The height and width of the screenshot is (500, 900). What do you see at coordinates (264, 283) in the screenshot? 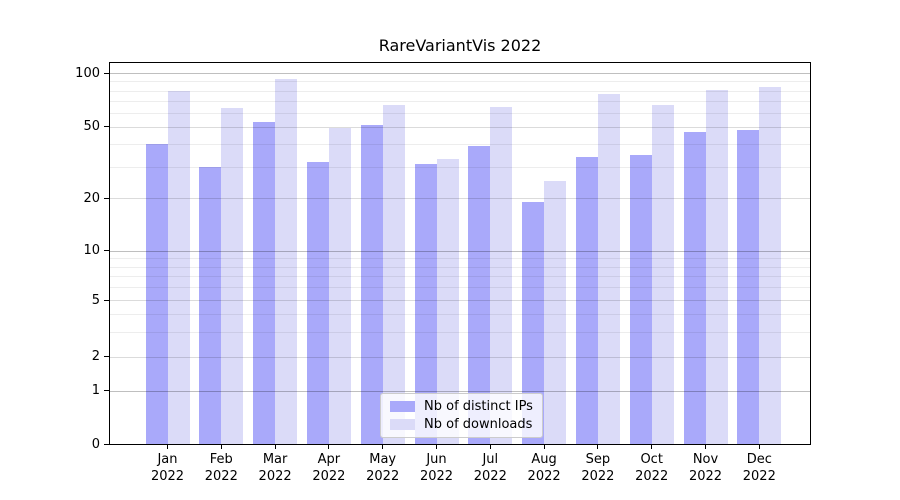
I see `bar-distinct-ips-mar` at bounding box center [264, 283].